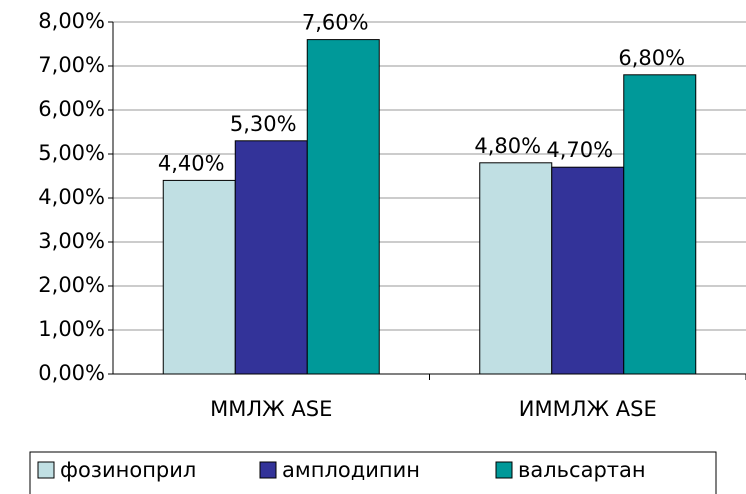 The height and width of the screenshot is (494, 746). Describe the element at coordinates (335, 23) in the screenshot. I see `value-label: 7,60%` at that location.